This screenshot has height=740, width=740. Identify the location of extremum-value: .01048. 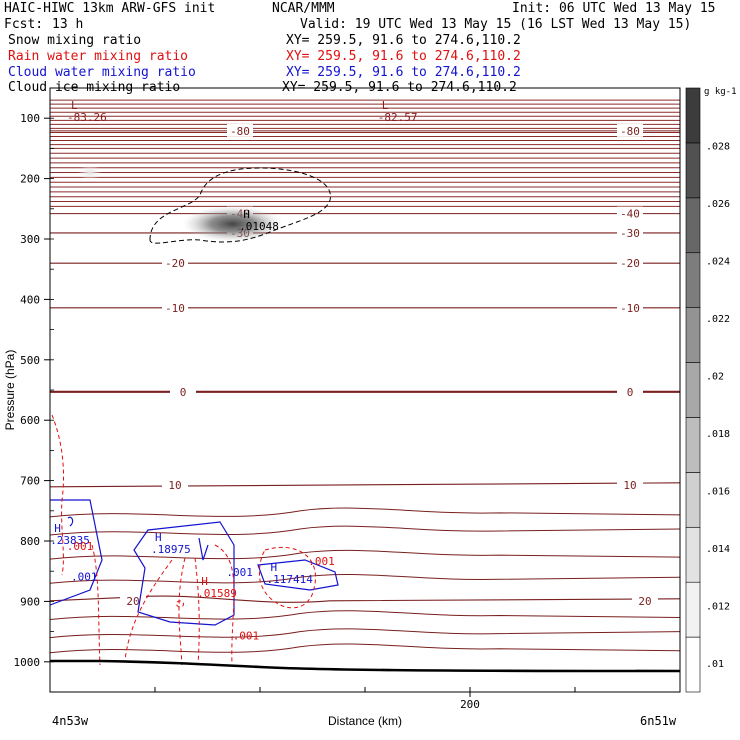
(259, 226).